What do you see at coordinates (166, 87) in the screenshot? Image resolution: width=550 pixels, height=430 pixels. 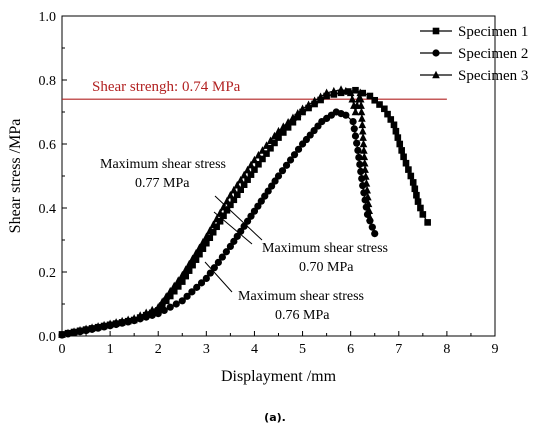 I see `shear-strength-label: Shear strengh: 0.74 MPa` at bounding box center [166, 87].